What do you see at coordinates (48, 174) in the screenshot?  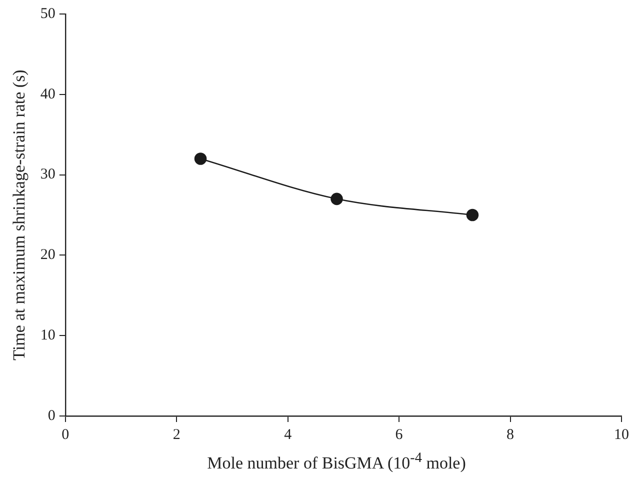 I see `y-tick-label: 30` at bounding box center [48, 174].